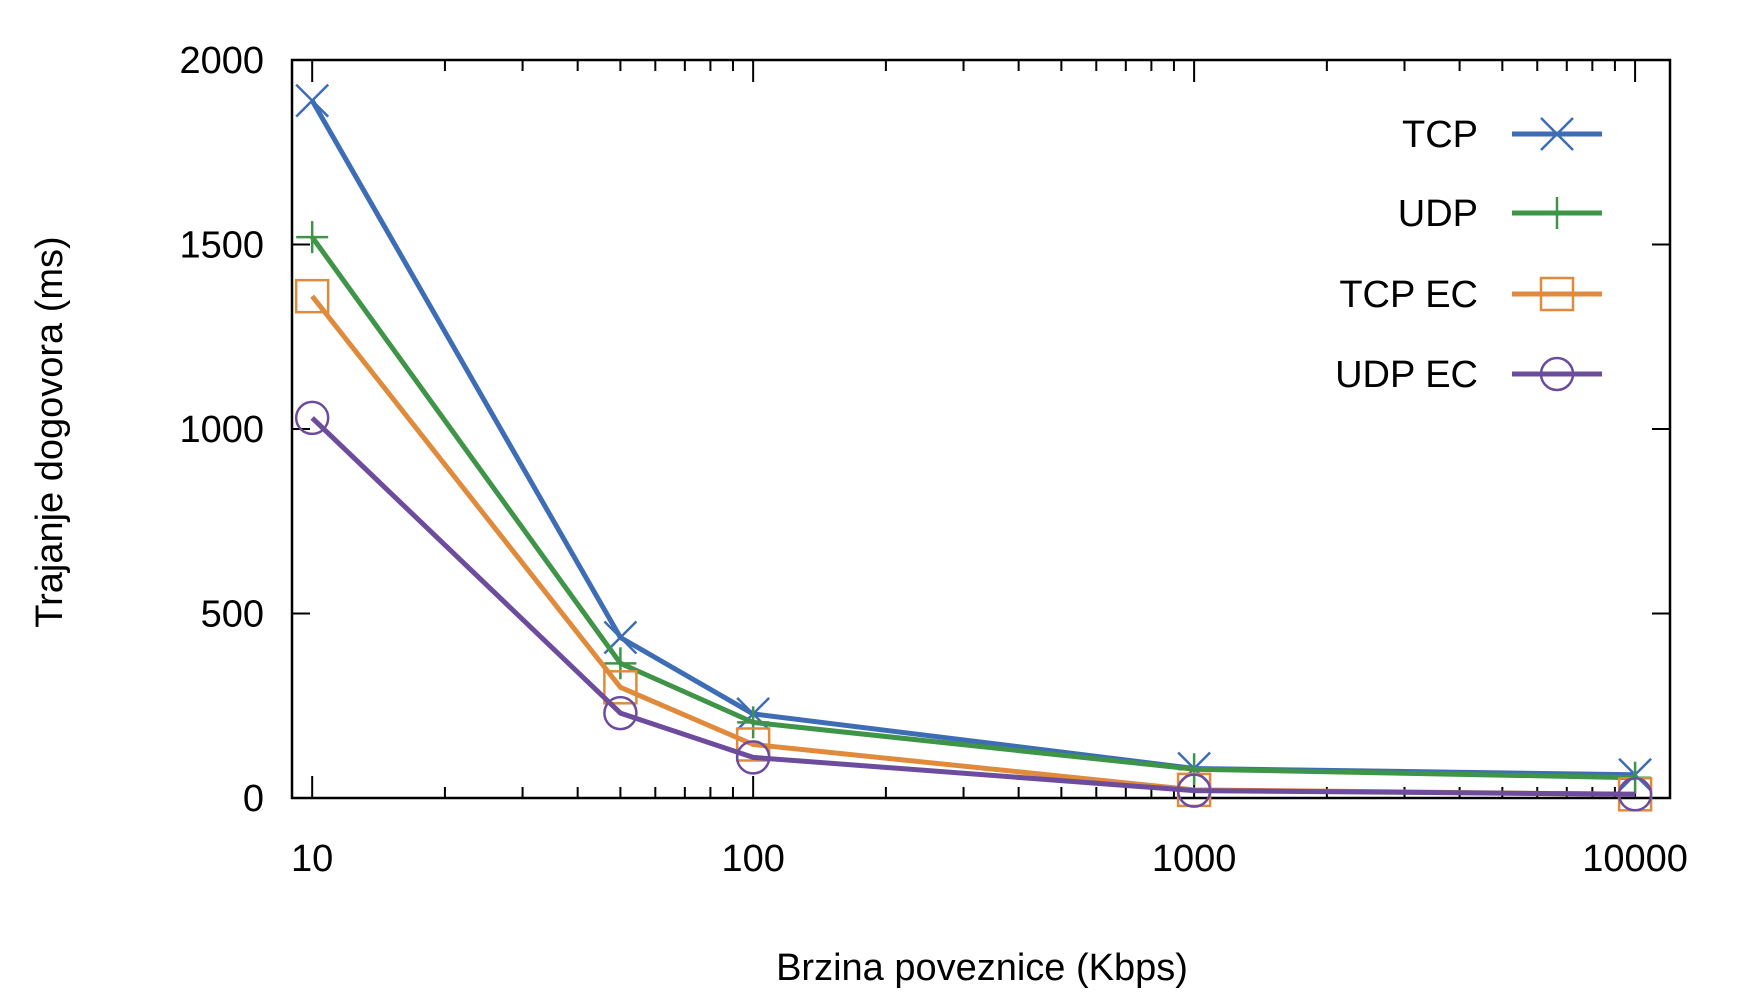  I want to click on legend-label: UDP, so click(1438, 214).